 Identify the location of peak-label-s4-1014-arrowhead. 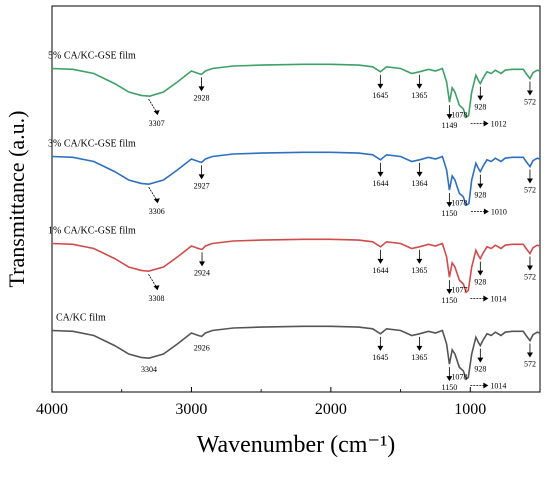
(486, 385).